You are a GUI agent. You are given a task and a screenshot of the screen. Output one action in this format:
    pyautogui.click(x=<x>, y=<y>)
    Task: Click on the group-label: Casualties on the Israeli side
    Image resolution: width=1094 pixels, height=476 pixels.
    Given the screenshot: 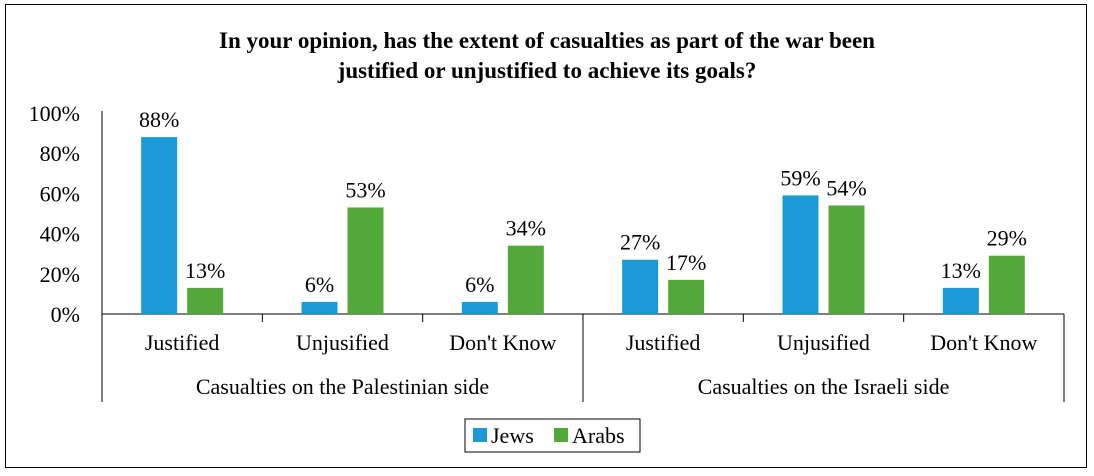 What is the action you would take?
    pyautogui.click(x=824, y=386)
    